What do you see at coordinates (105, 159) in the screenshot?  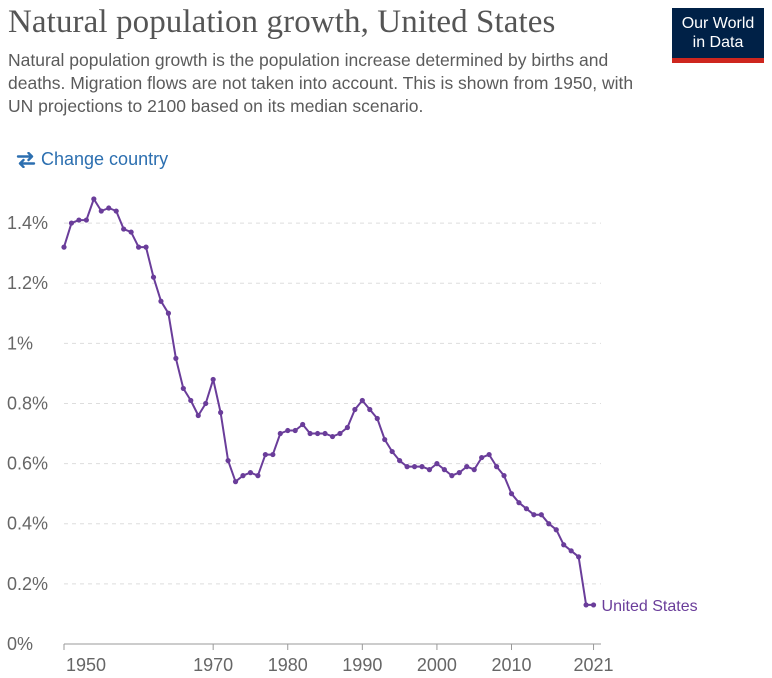 I see `change-country-label: Change country` at bounding box center [105, 159].